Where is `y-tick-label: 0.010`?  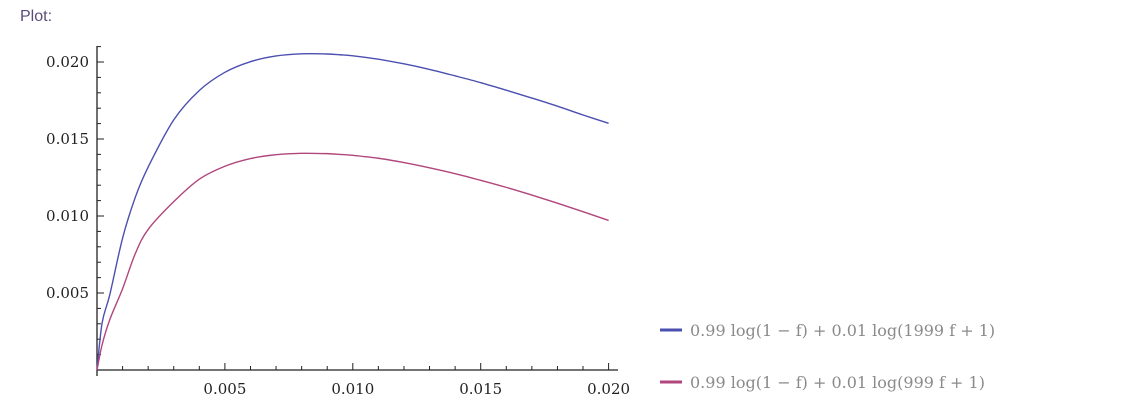 y-tick-label: 0.010 is located at coordinates (67, 216).